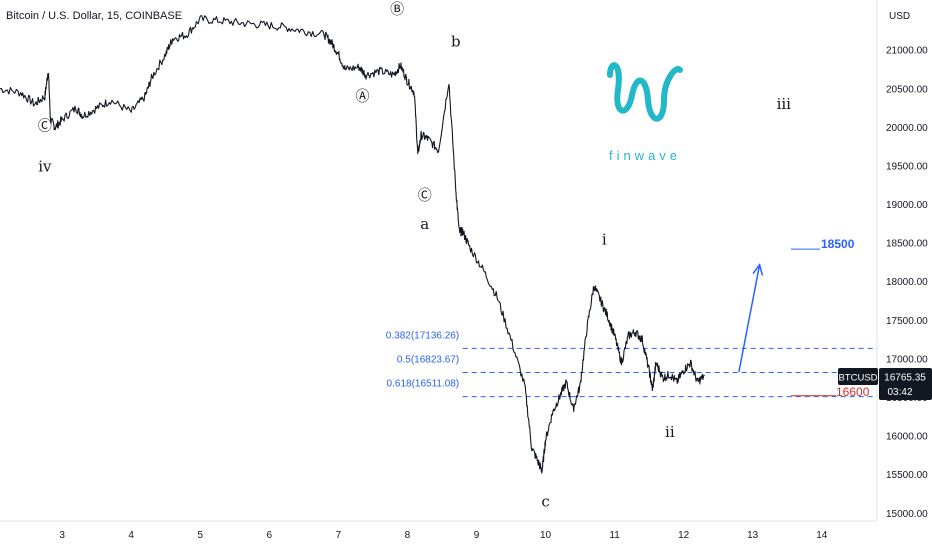  I want to click on x-tick-label: 9, so click(477, 535).